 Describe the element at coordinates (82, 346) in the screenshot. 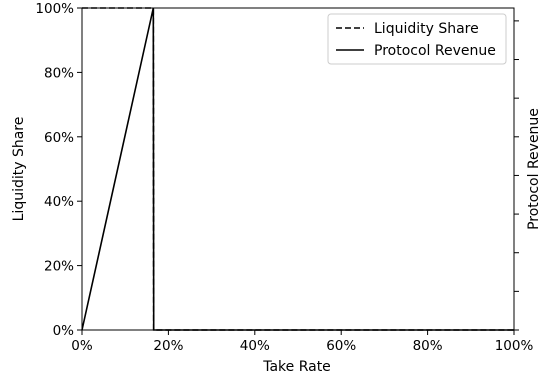

I see `x-tick-label-0: 0%` at that location.